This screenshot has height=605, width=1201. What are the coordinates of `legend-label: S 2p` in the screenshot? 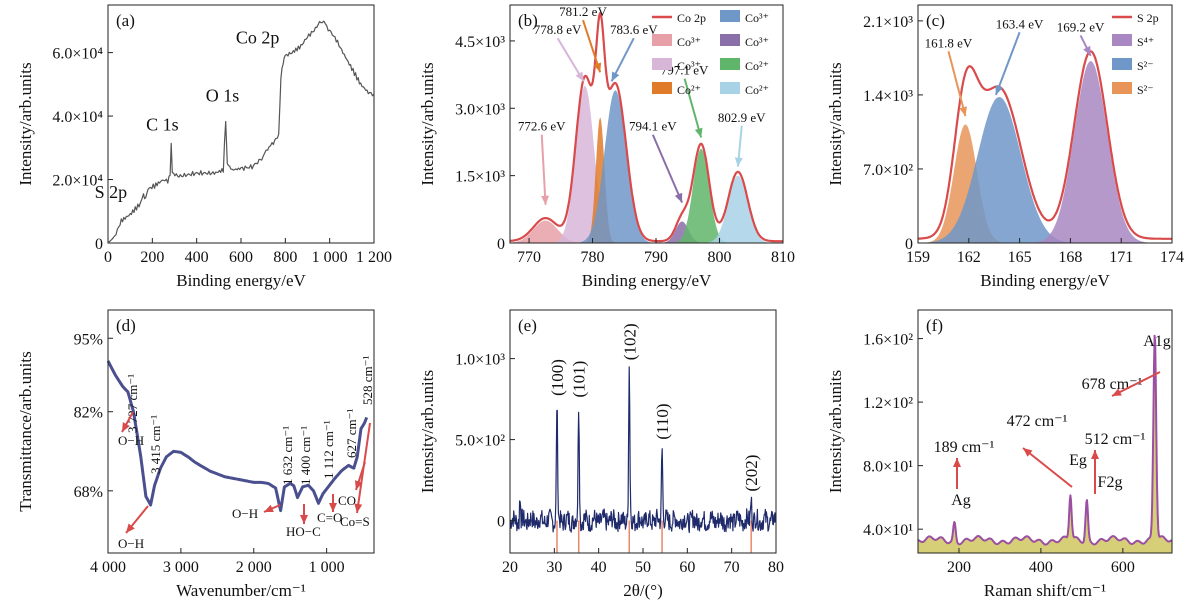 It's located at (1148, 18).